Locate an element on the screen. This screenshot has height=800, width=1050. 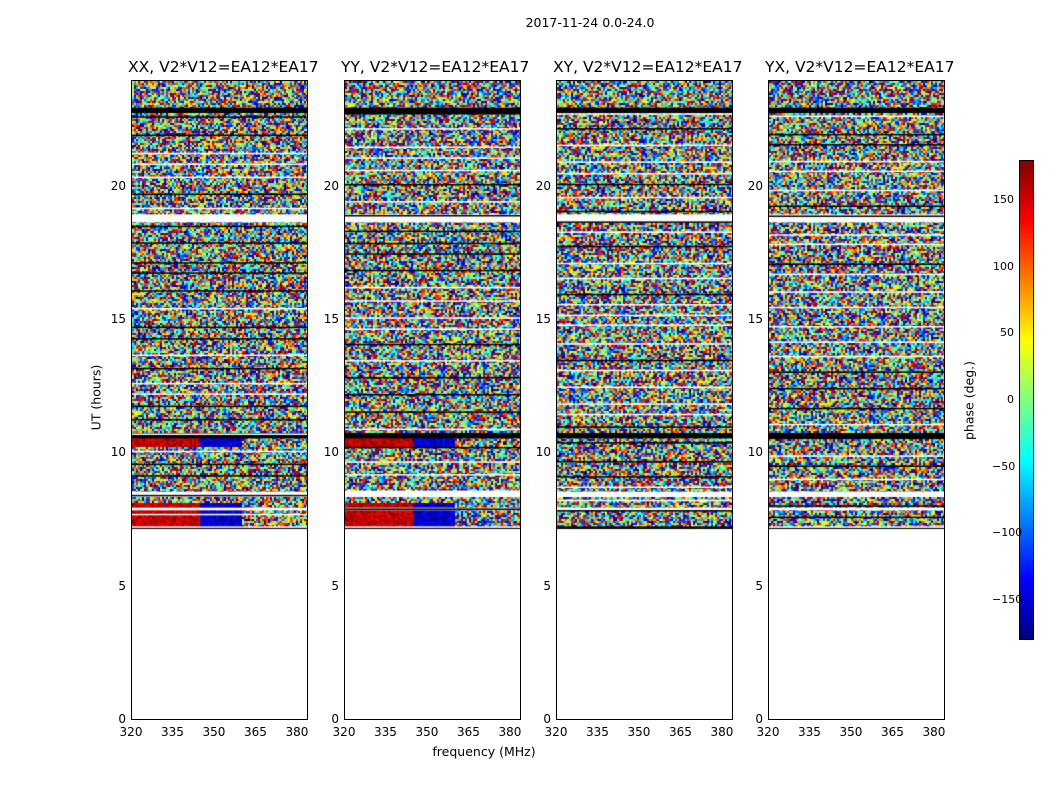
x-axis-label: frequency (MHz) is located at coordinates (484, 751).